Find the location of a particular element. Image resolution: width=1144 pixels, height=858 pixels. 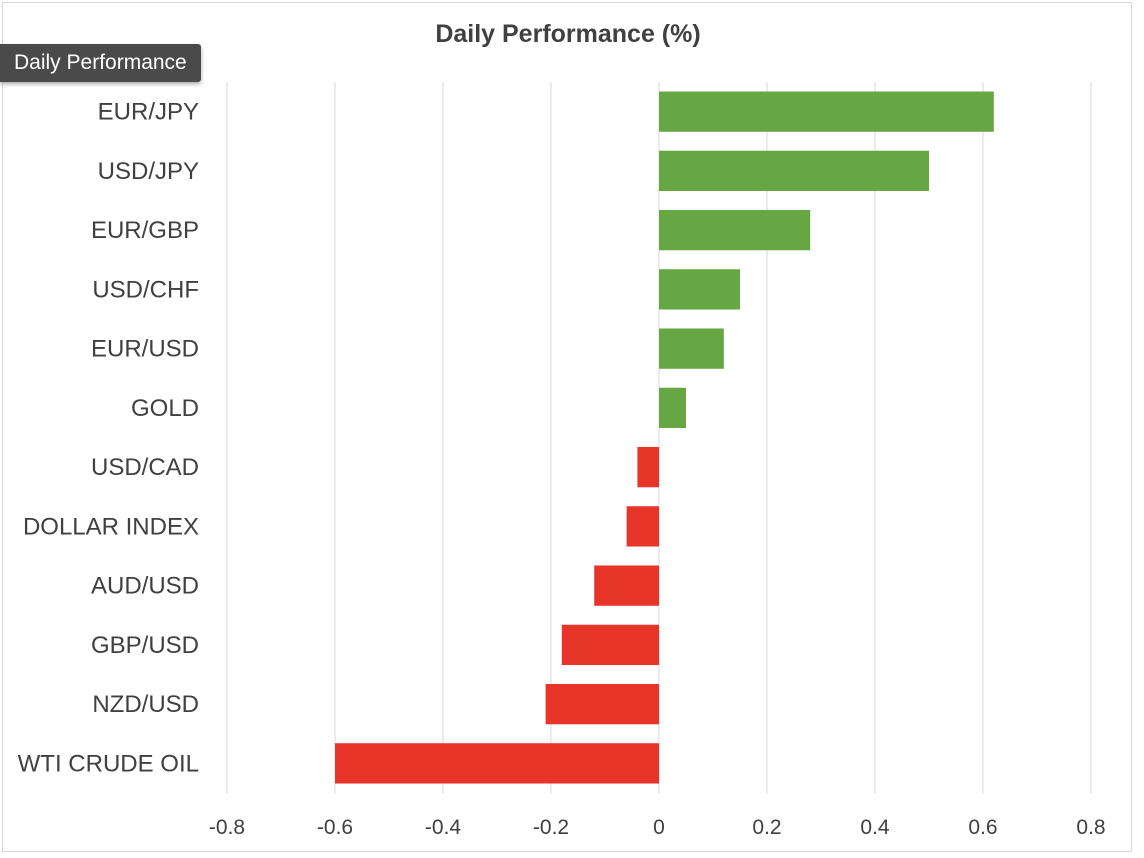

category-label: GBP/USD is located at coordinates (145, 645).